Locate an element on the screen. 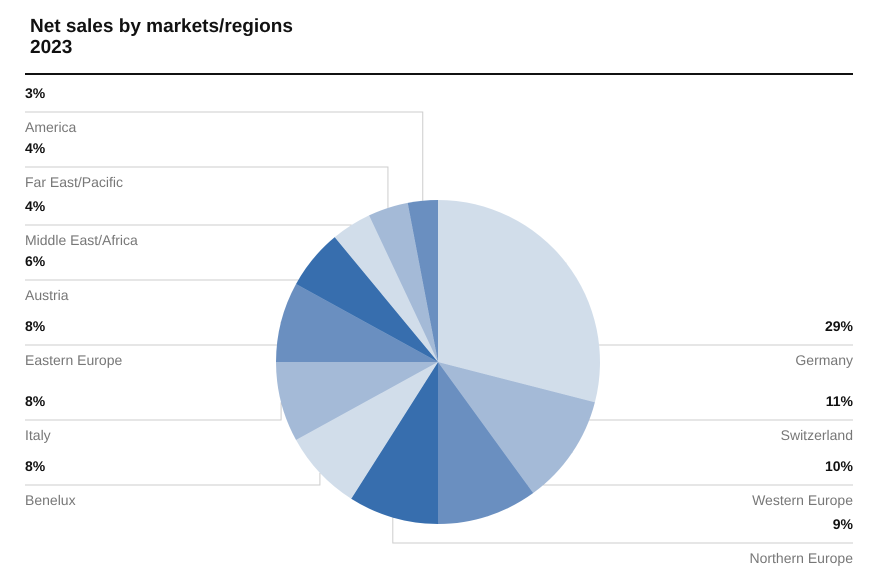  data-label: 6% is located at coordinates (35, 261).